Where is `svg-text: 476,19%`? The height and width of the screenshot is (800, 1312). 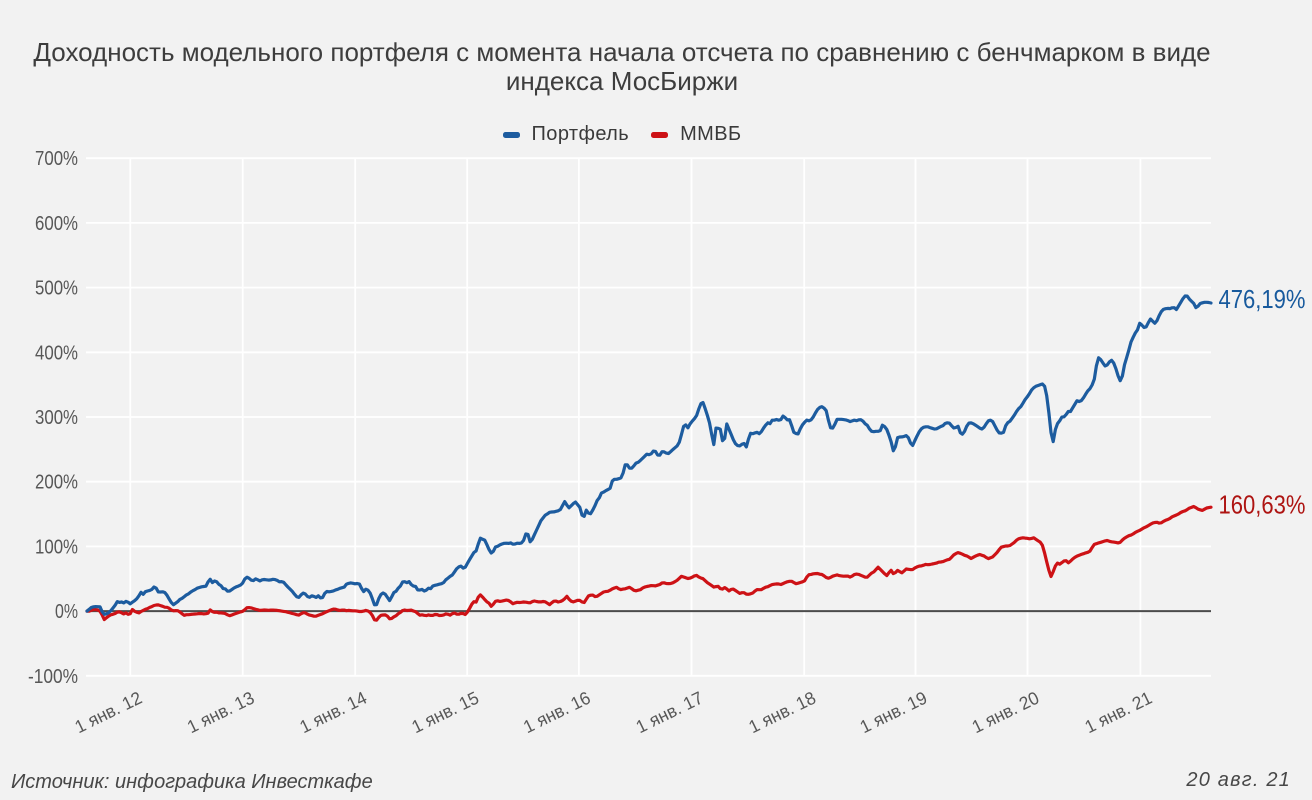 svg-text: 476,19% is located at coordinates (1262, 299).